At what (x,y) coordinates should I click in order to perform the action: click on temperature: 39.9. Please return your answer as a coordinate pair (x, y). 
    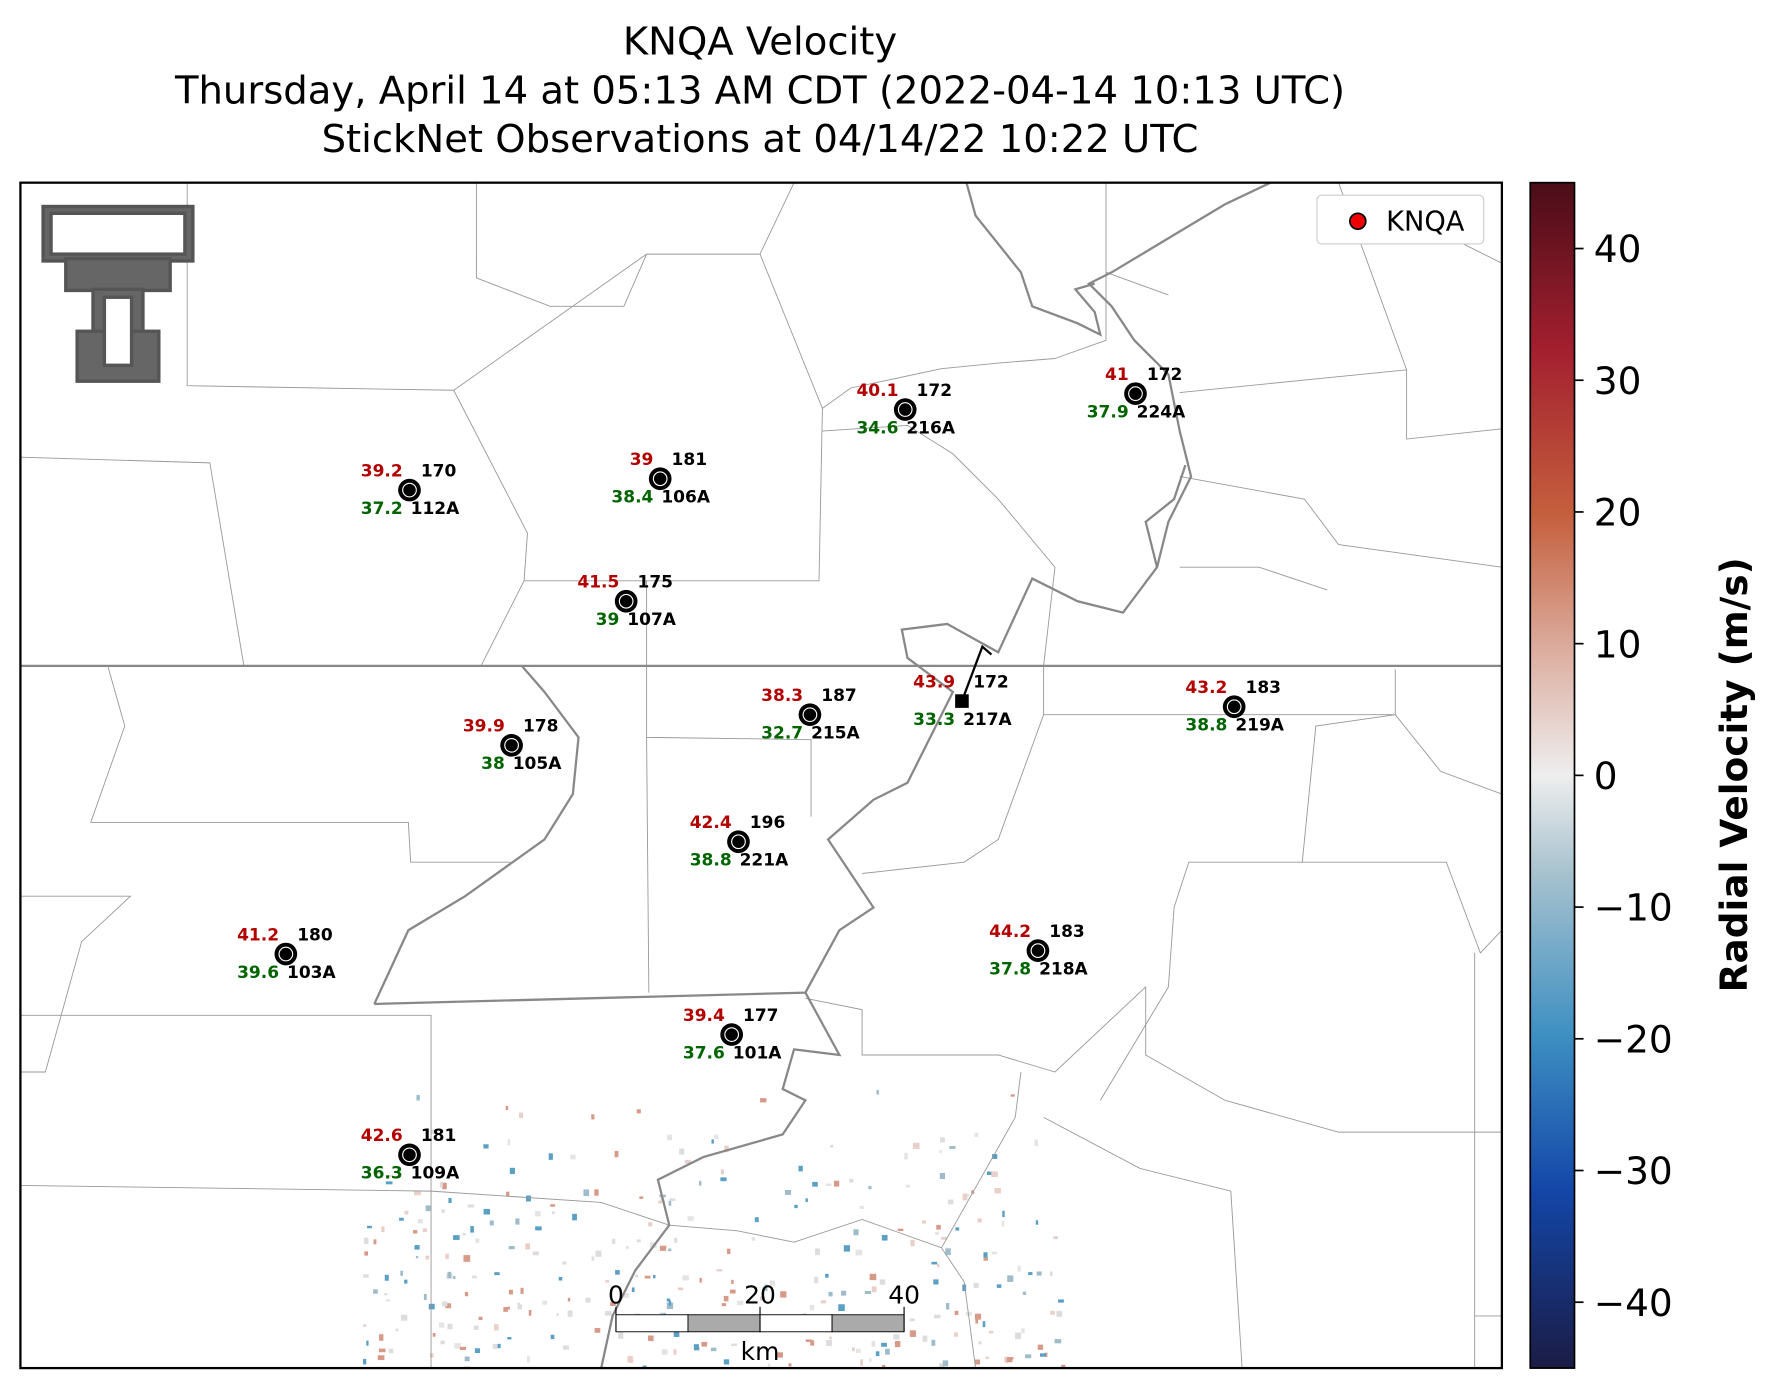
    Looking at the image, I should click on (484, 727).